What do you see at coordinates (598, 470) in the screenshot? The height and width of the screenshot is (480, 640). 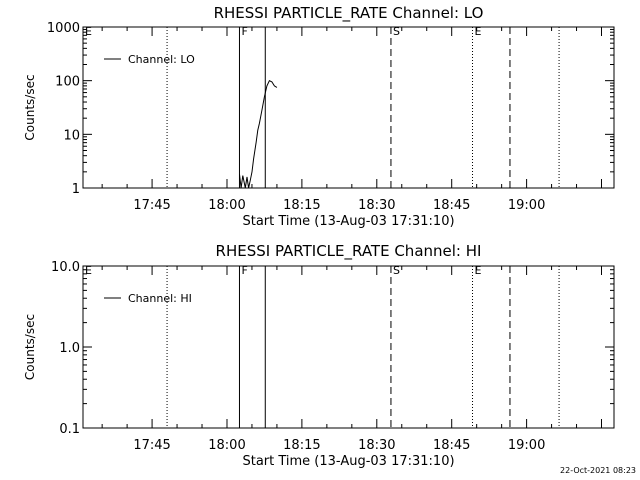 I see `footer-timestamp: 22-Oct-2021 08:23` at bounding box center [598, 470].